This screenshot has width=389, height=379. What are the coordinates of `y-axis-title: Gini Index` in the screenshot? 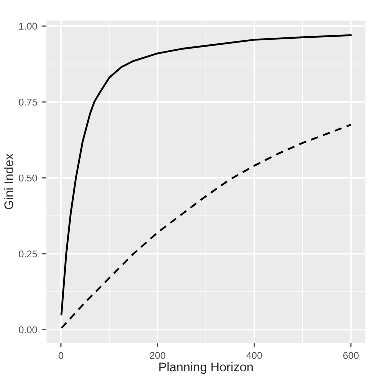 It's located at (9, 182).